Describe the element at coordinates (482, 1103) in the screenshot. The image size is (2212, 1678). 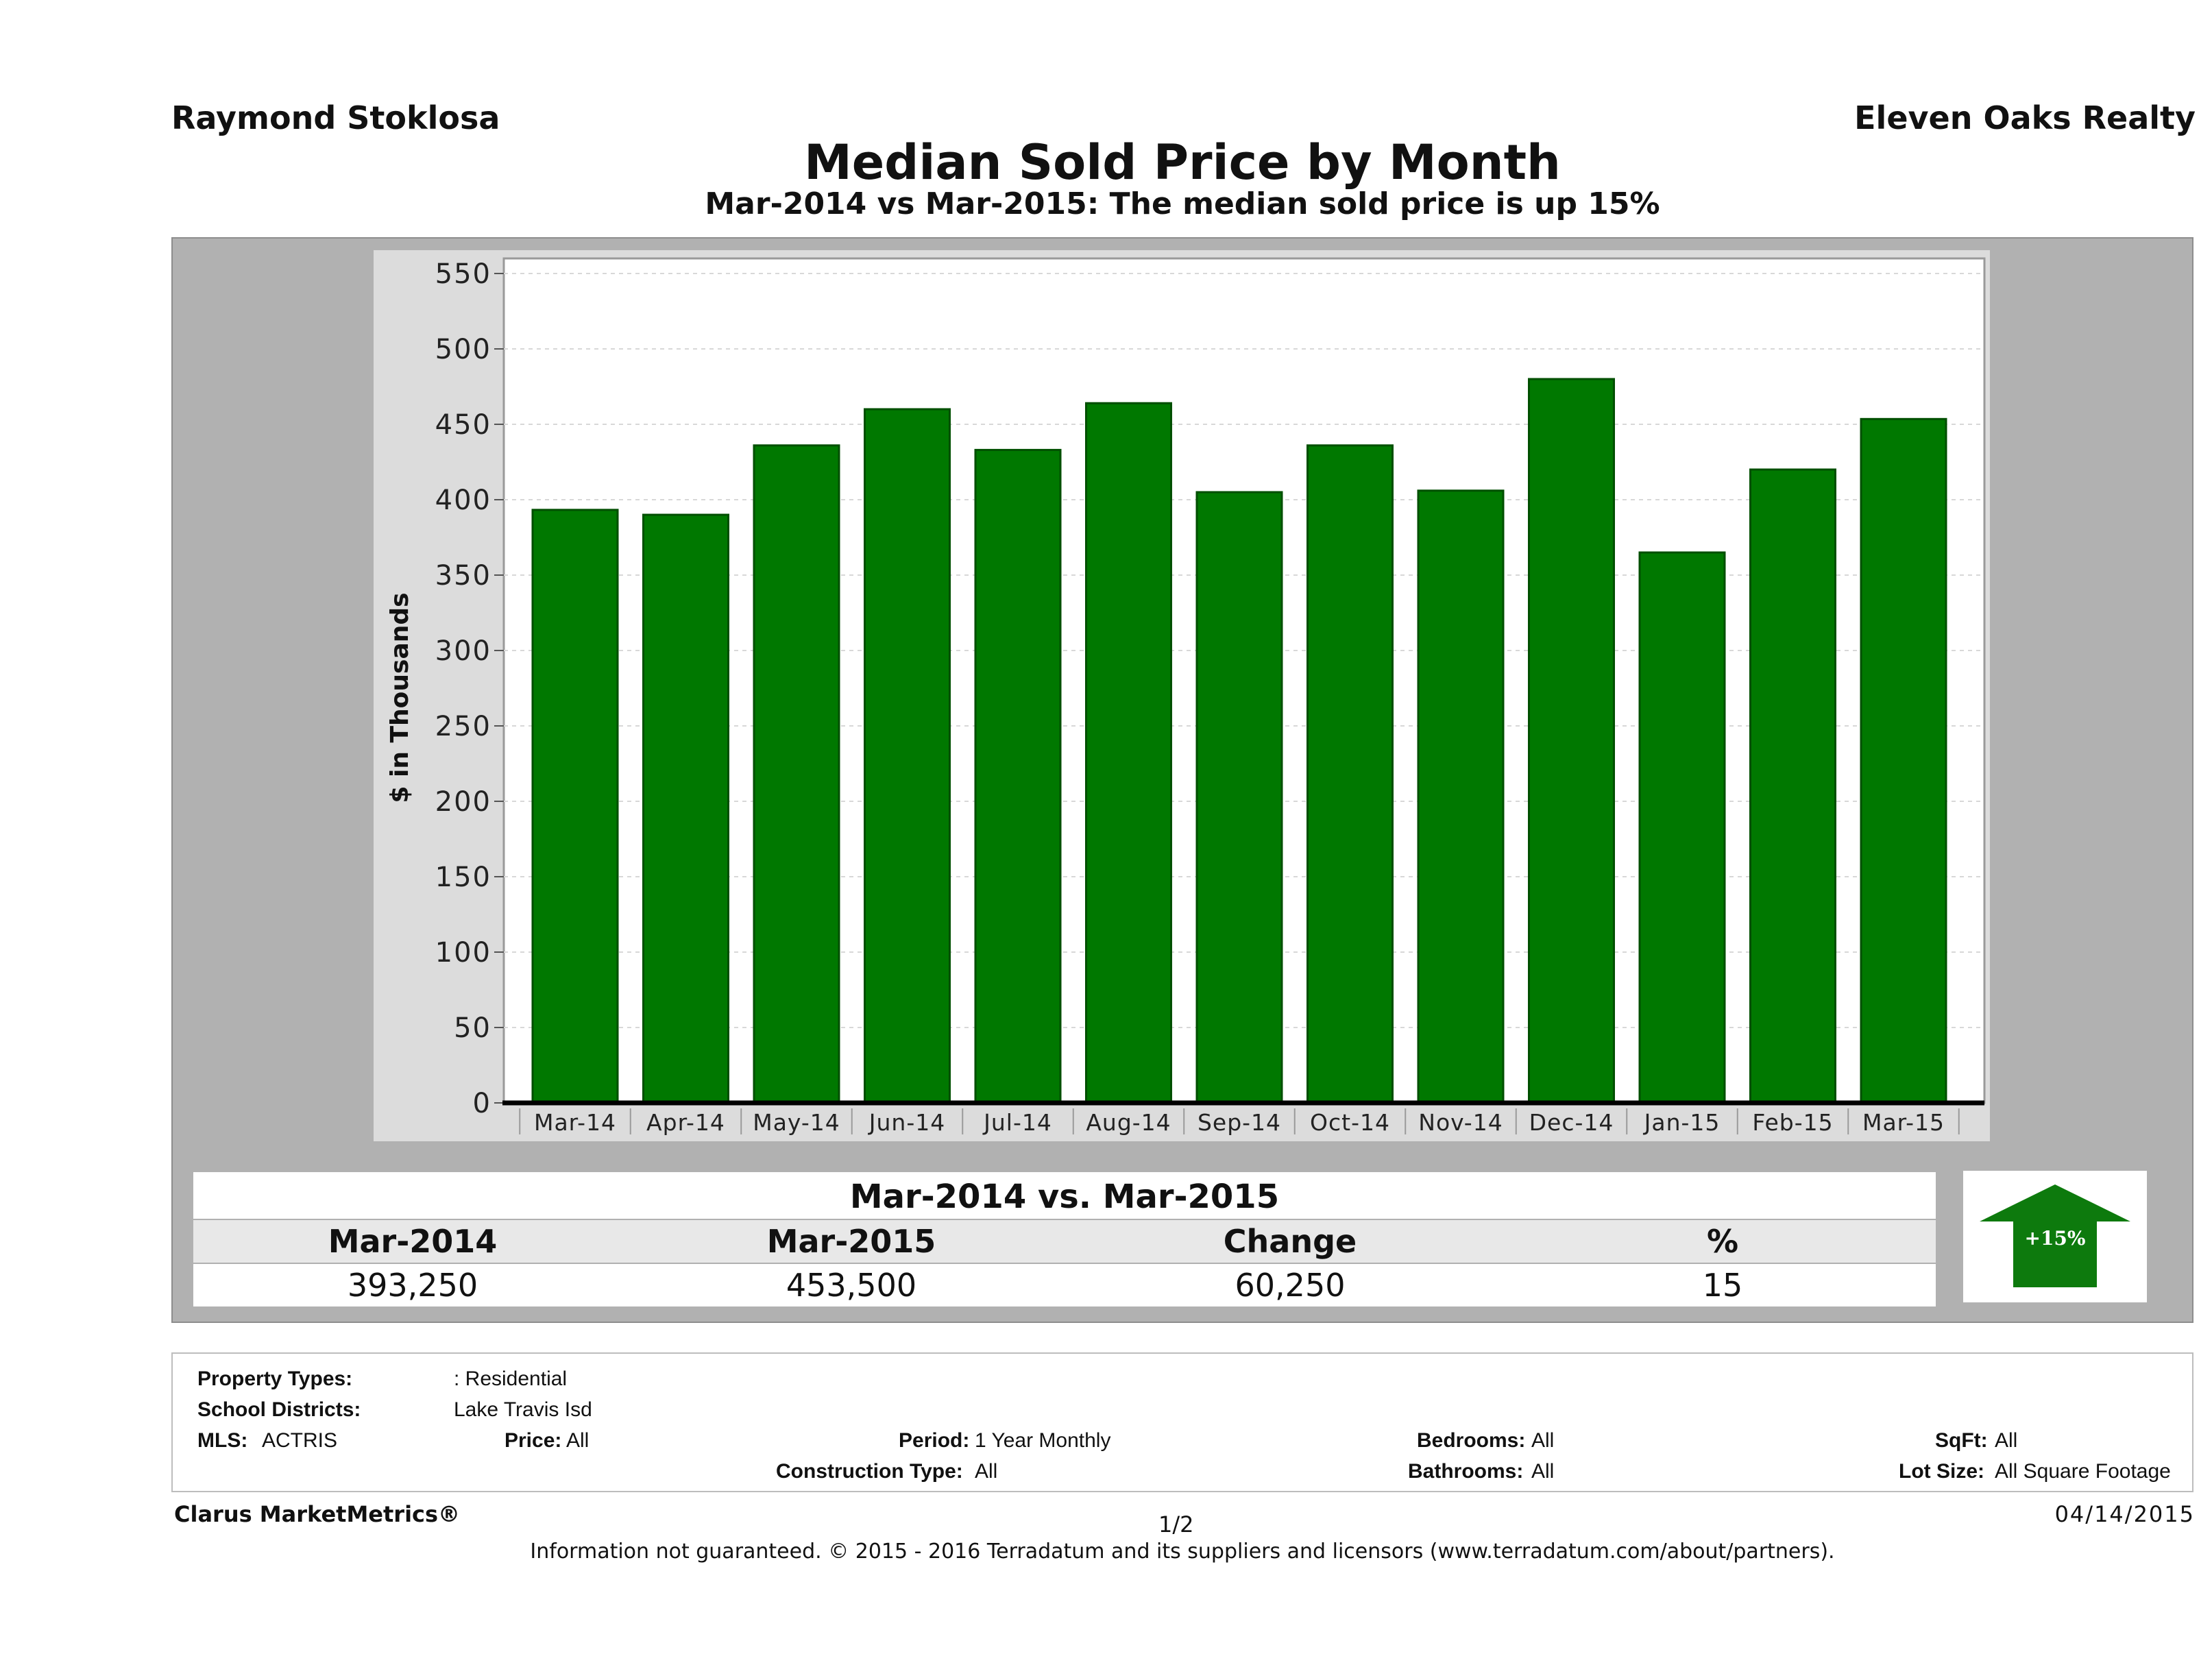
I see `y-tick-label: 0` at that location.